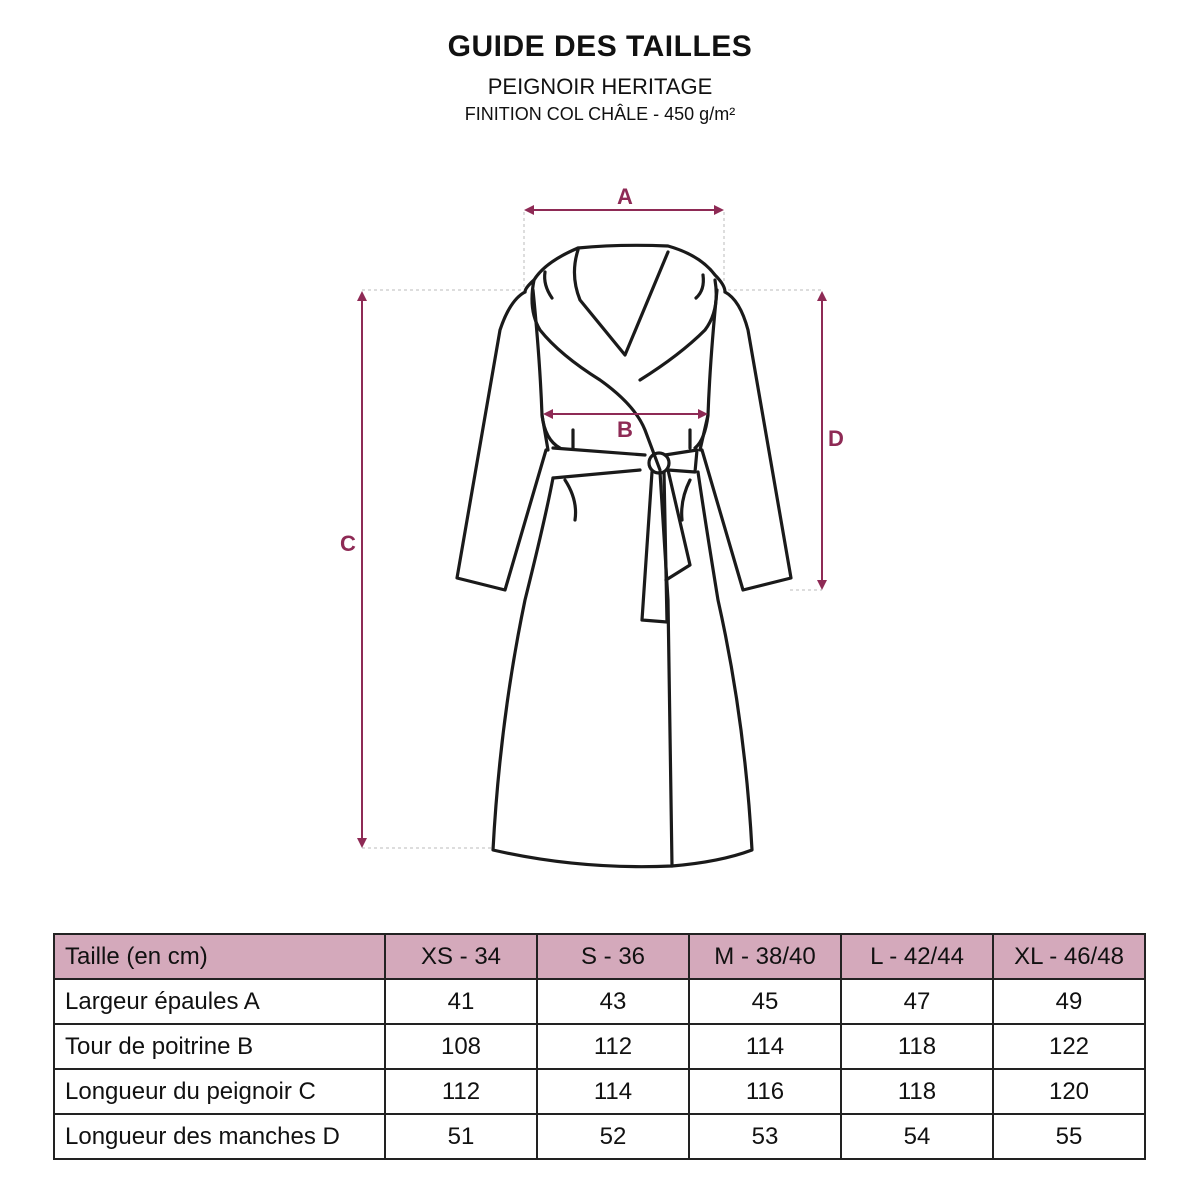 This screenshot has height=1200, width=1200. What do you see at coordinates (219, 1001) in the screenshot?
I see `row-label: Largeur épaules A` at bounding box center [219, 1001].